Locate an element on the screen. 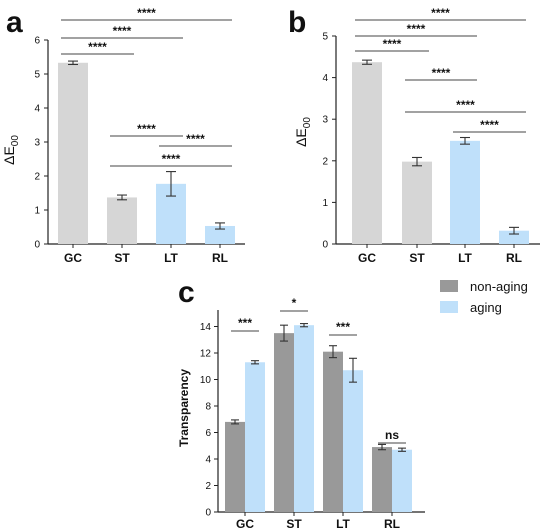 This screenshot has height=531, width=550. panel-b-letter: b is located at coordinates (297, 22).